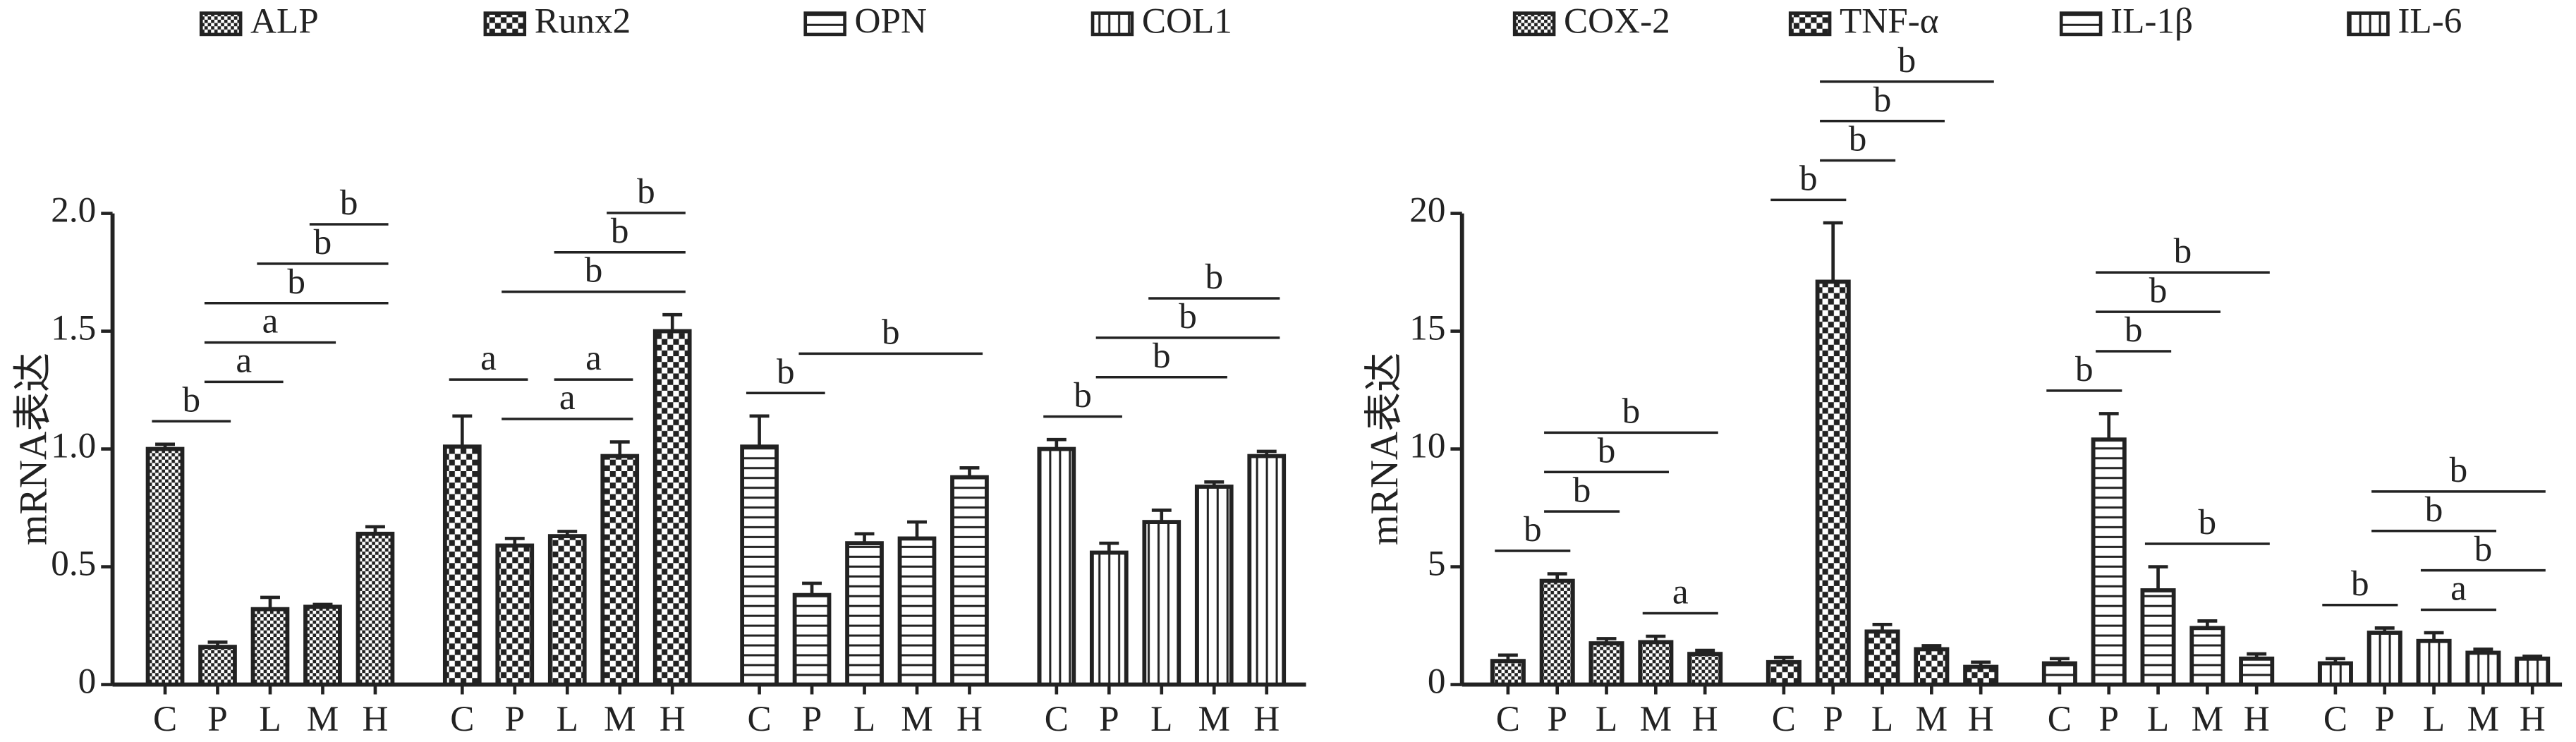  What do you see at coordinates (891, 21) in the screenshot?
I see `legend-label: OPN` at bounding box center [891, 21].